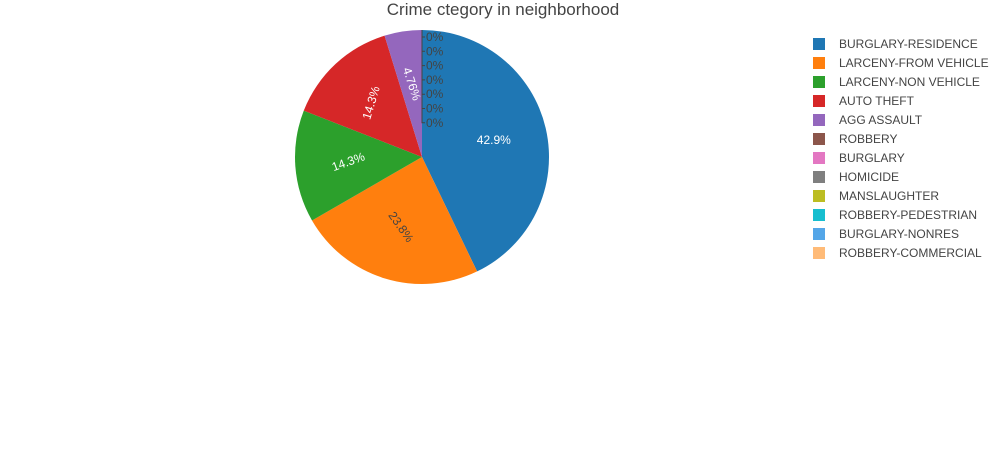  Describe the element at coordinates (819, 82) in the screenshot. I see `legend-swatch-larceny-non-vehicle` at that location.